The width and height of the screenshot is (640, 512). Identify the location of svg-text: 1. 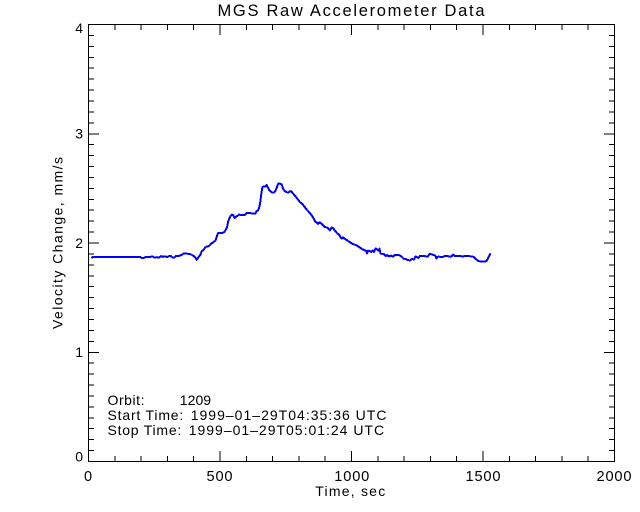
(79, 352).